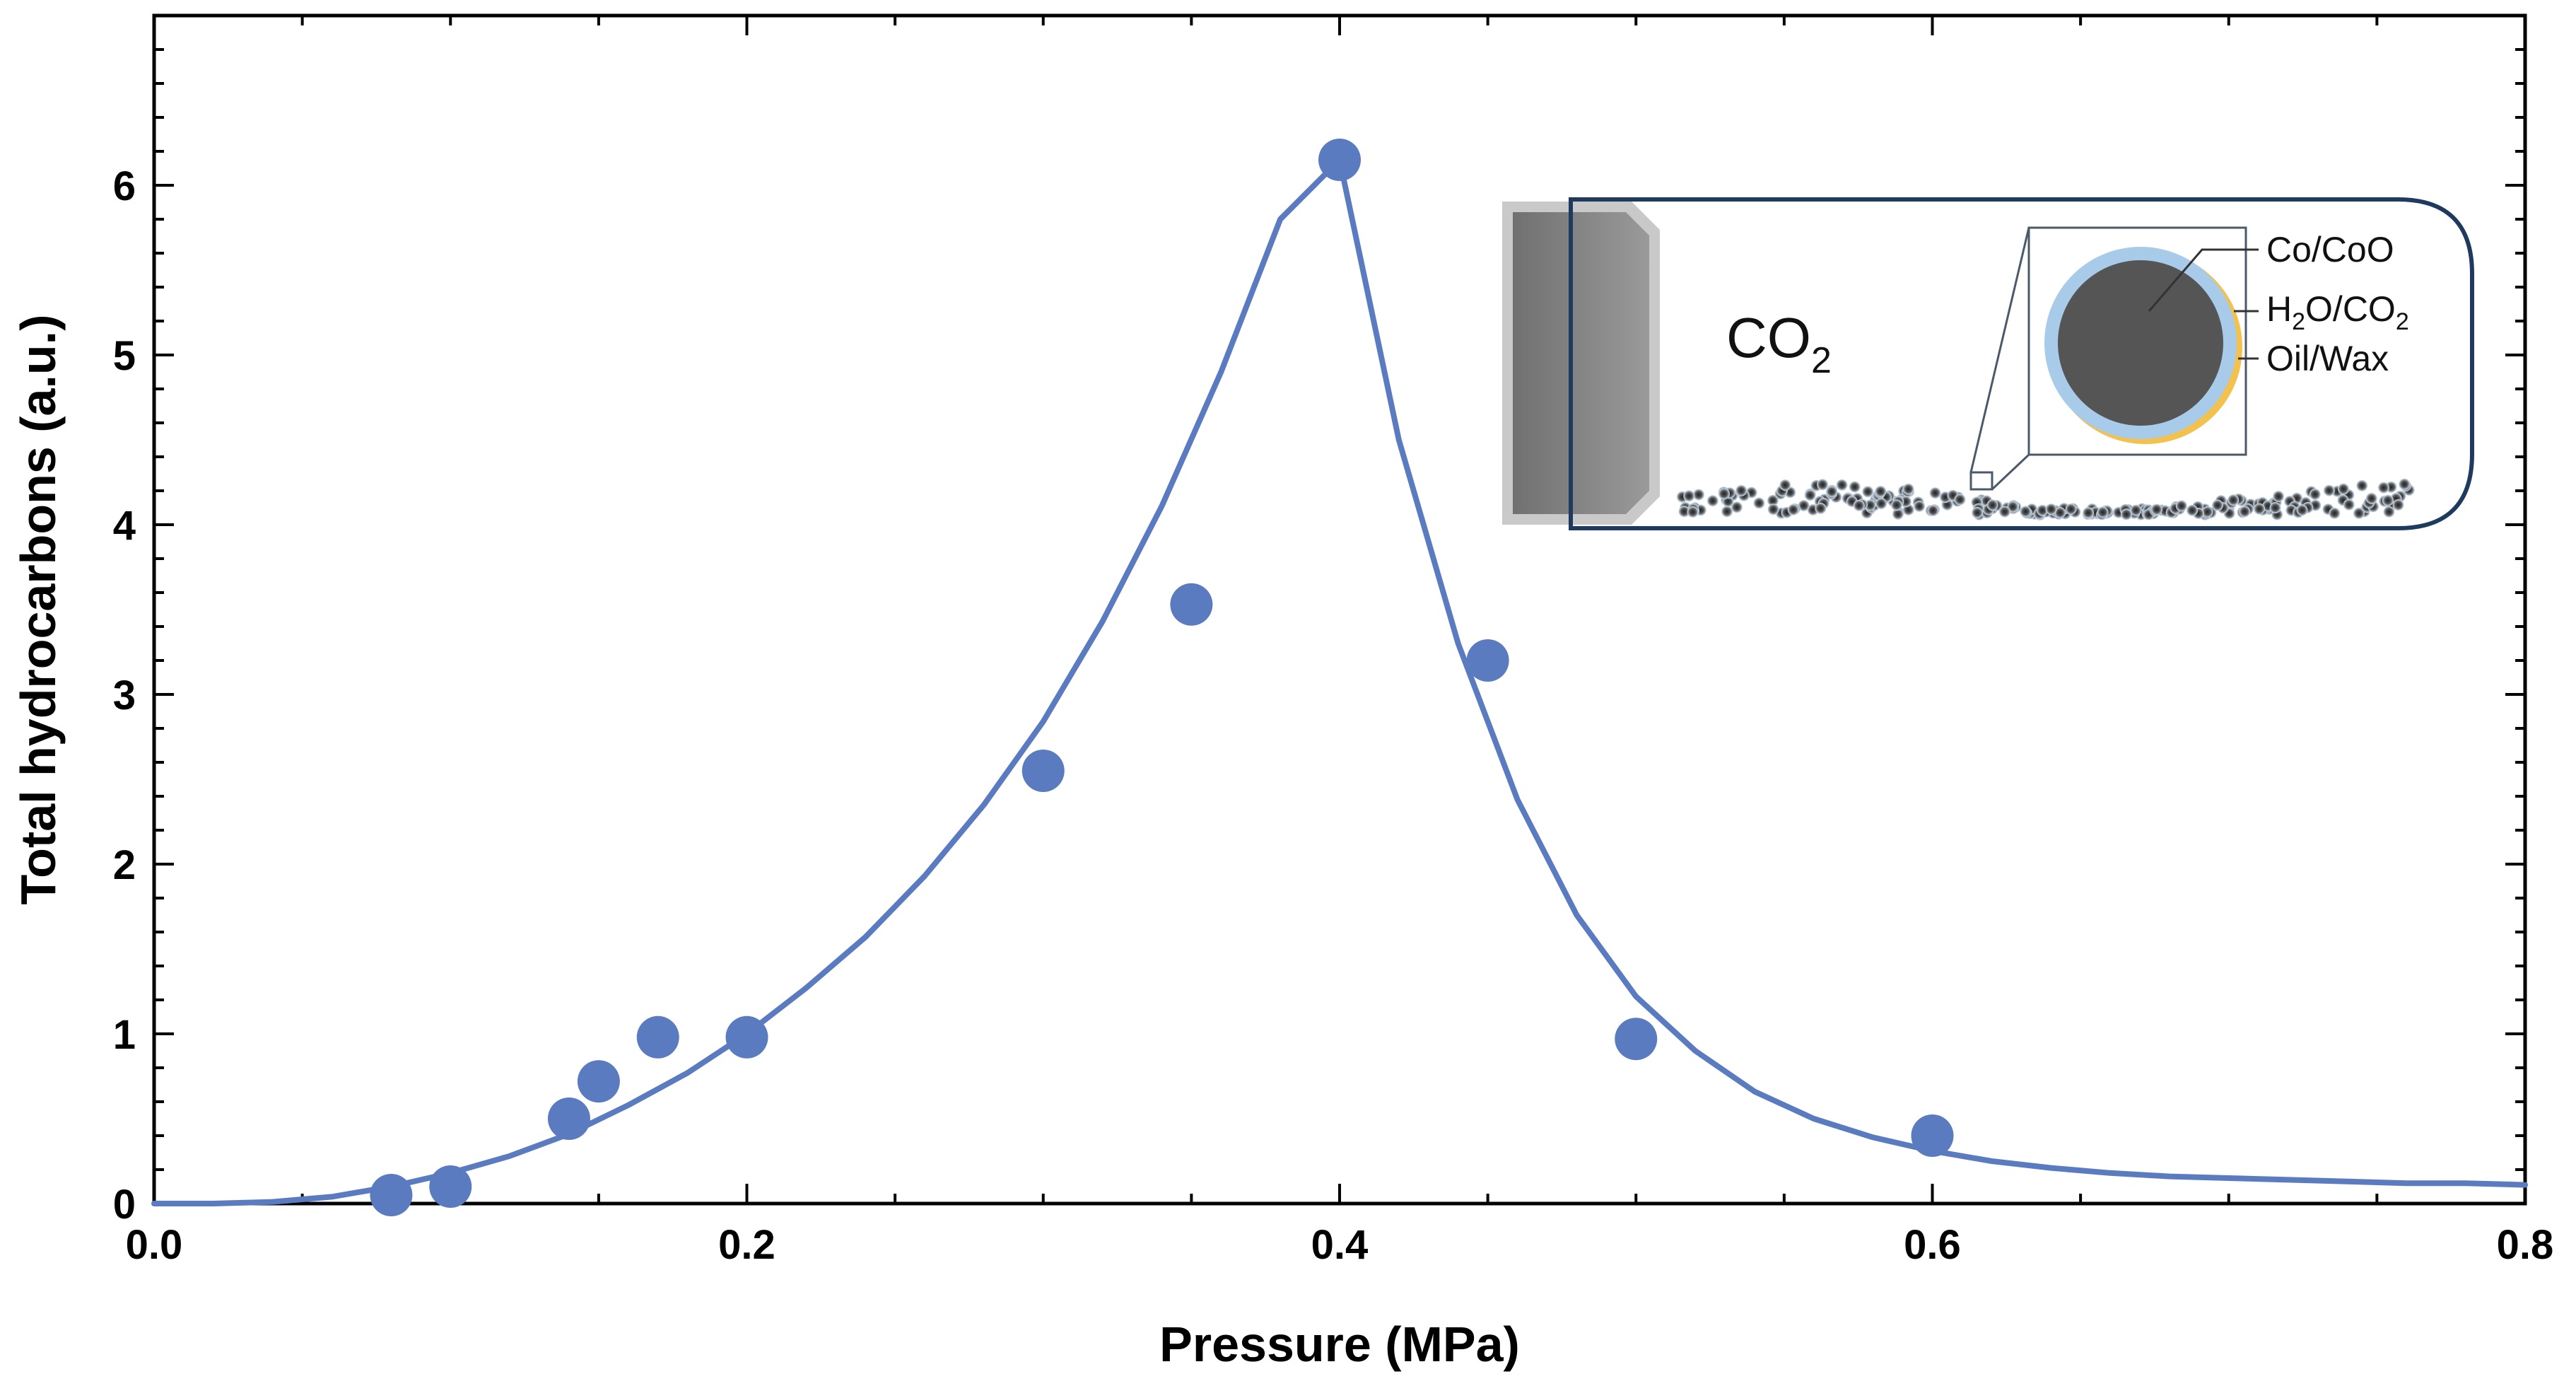  What do you see at coordinates (1982, 481) in the screenshot?
I see `zoom-box-small` at bounding box center [1982, 481].